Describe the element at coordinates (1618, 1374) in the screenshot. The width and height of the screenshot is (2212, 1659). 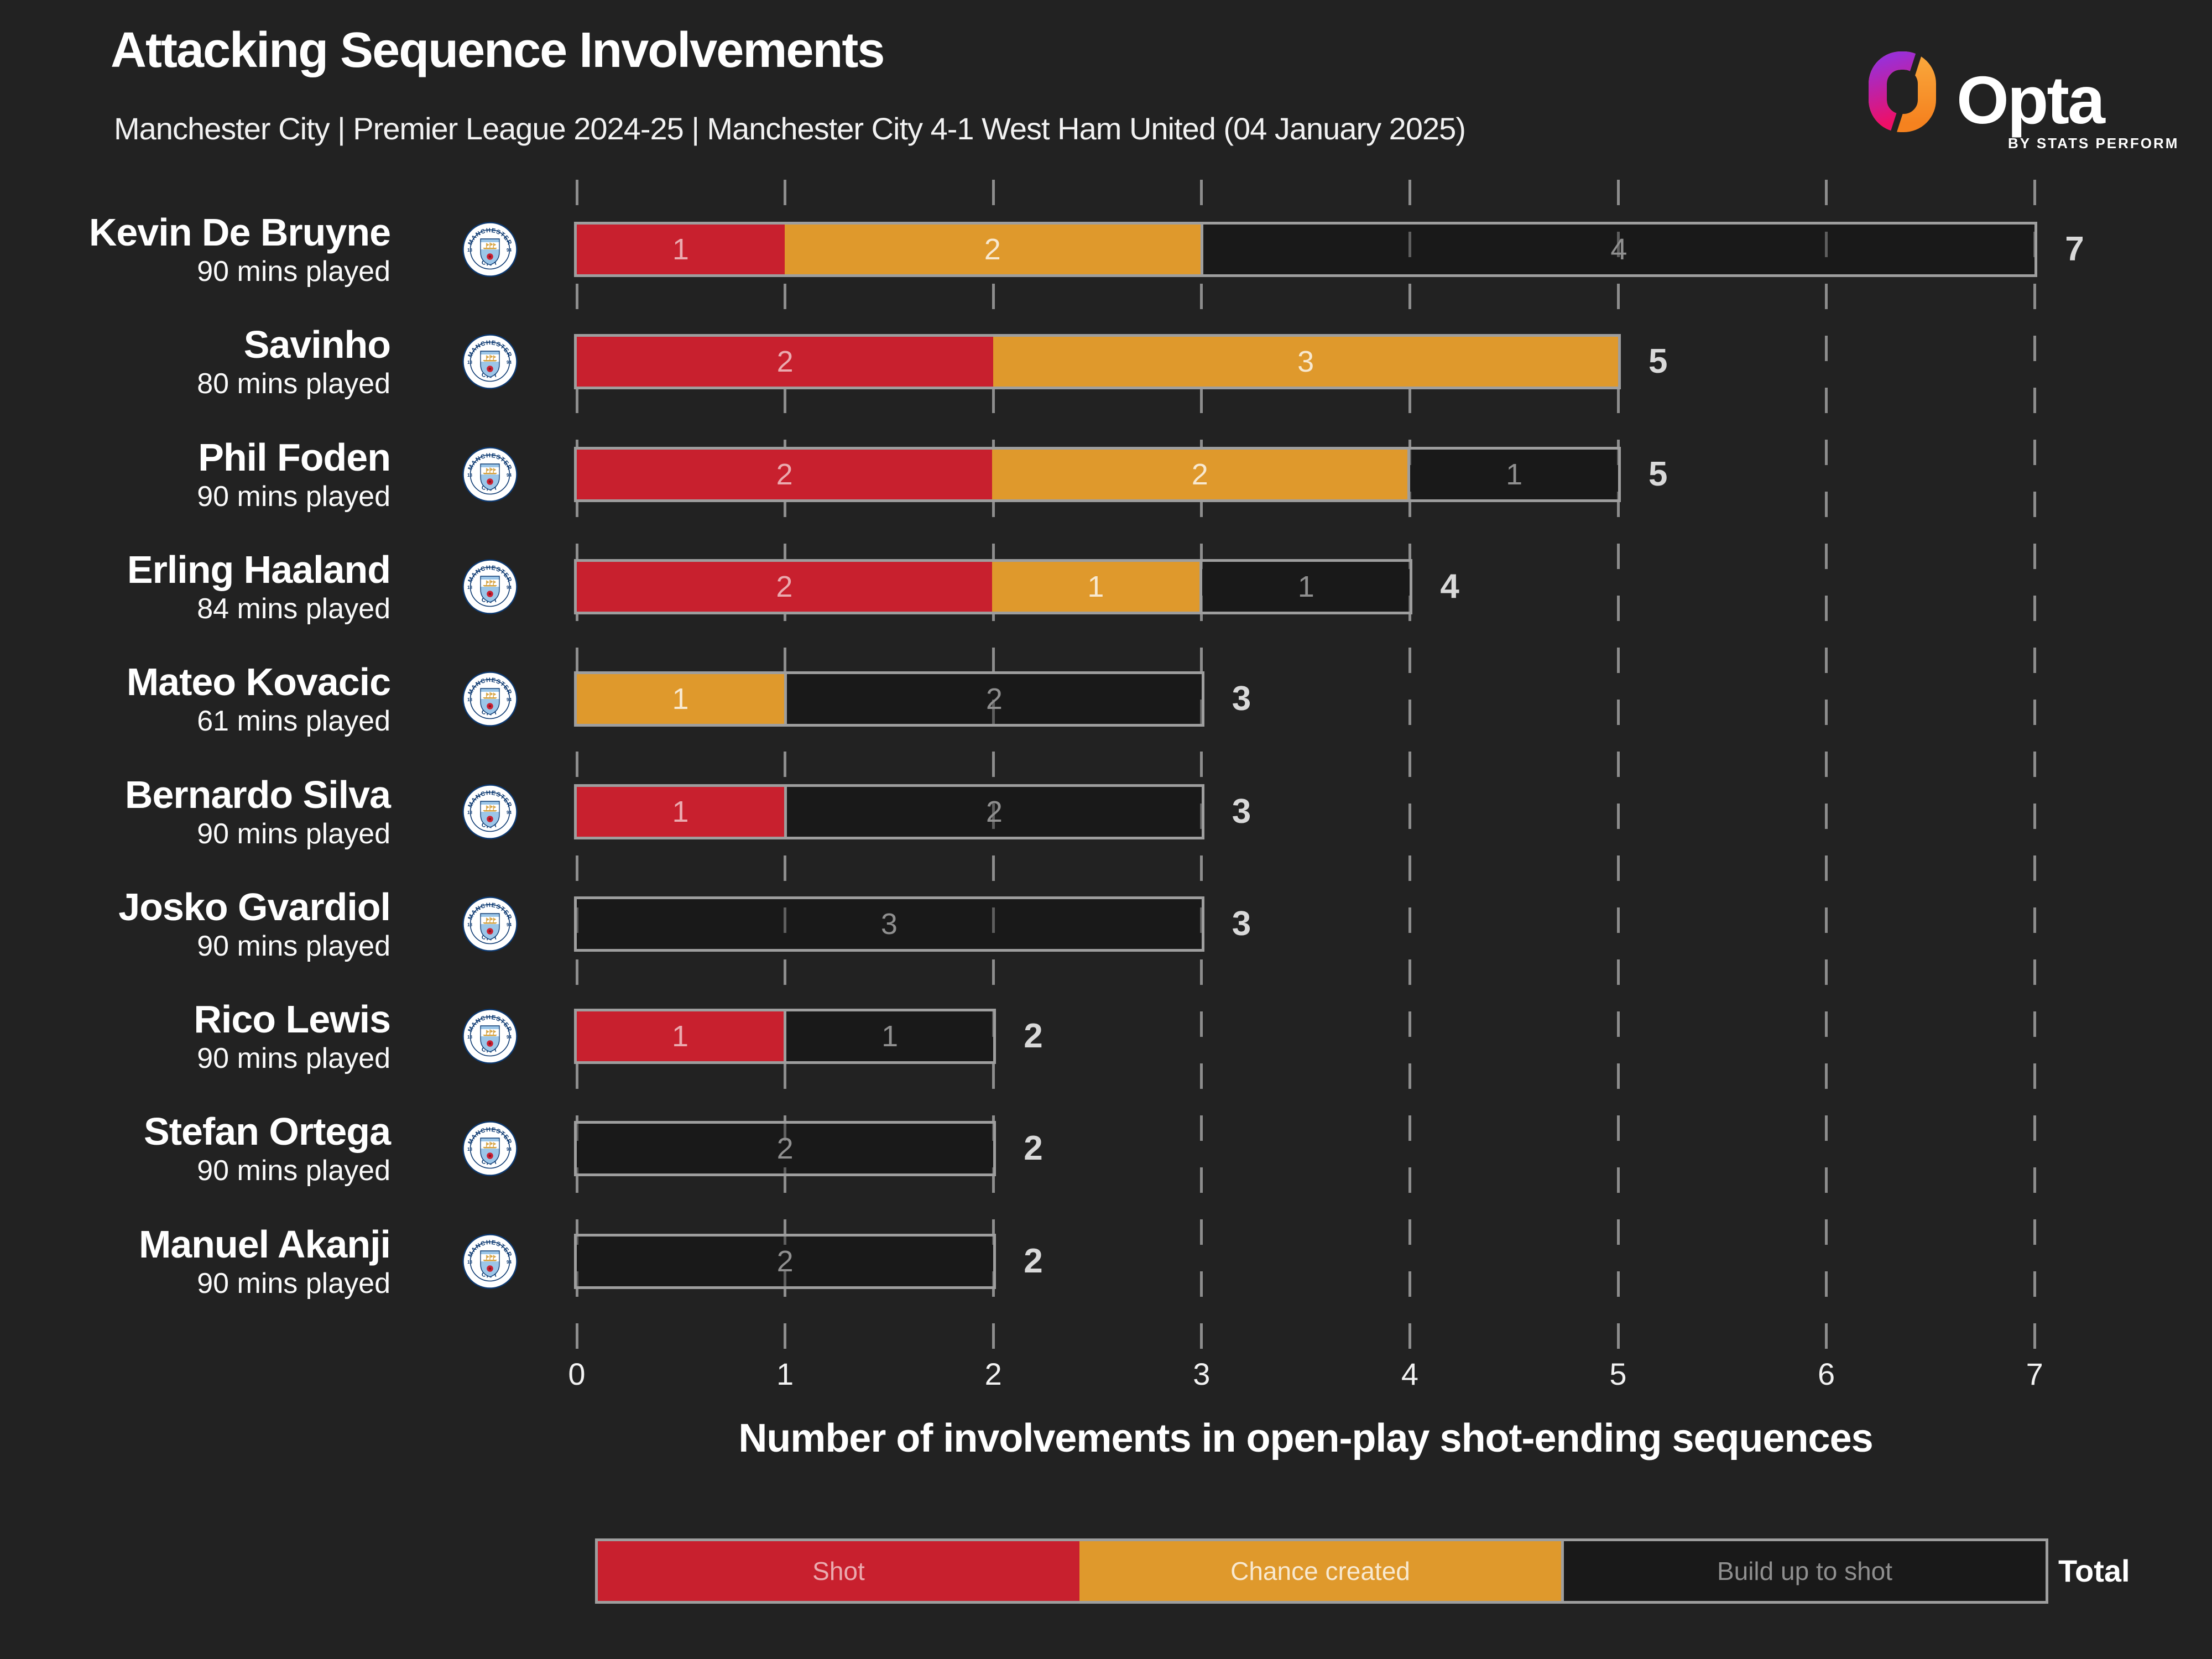
I see `x-tick-label: 5` at that location.